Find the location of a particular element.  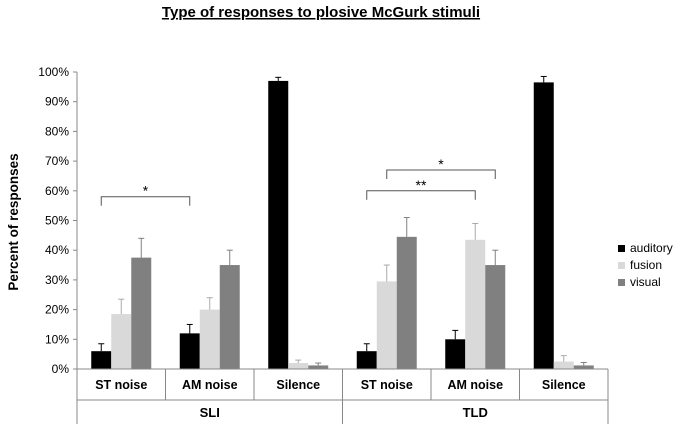

y-tick-label: 90% is located at coordinates (57, 102).